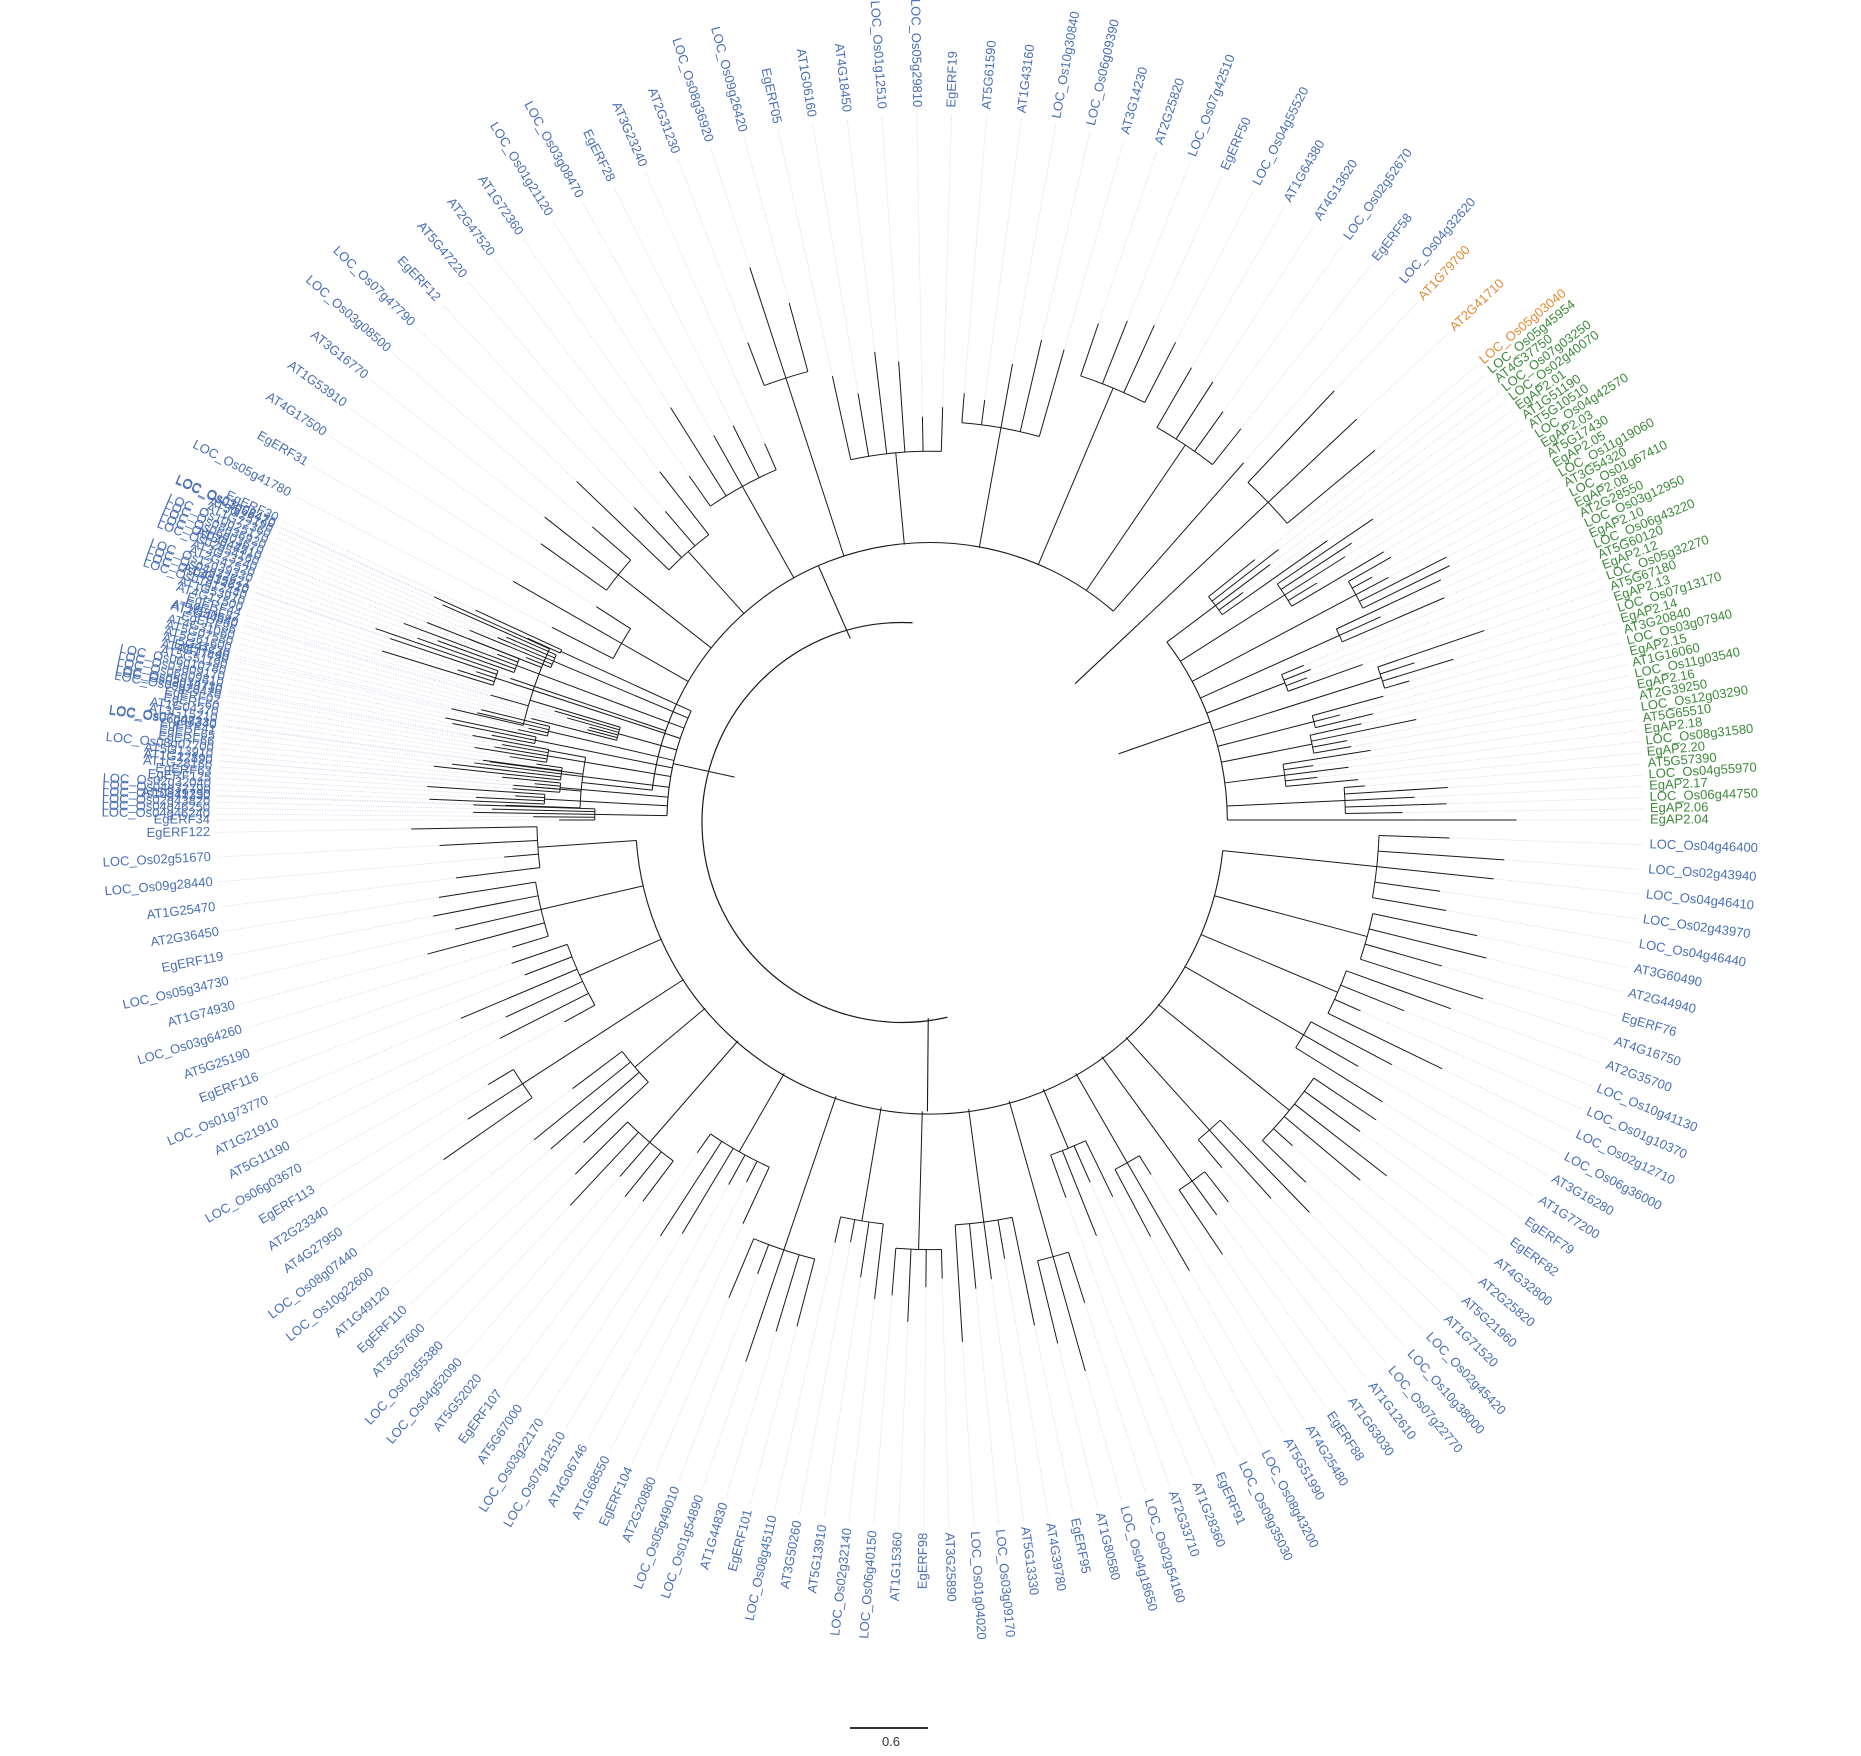  Describe the element at coordinates (816, 1559) in the screenshot. I see `tip-label: AT5G13910` at that location.